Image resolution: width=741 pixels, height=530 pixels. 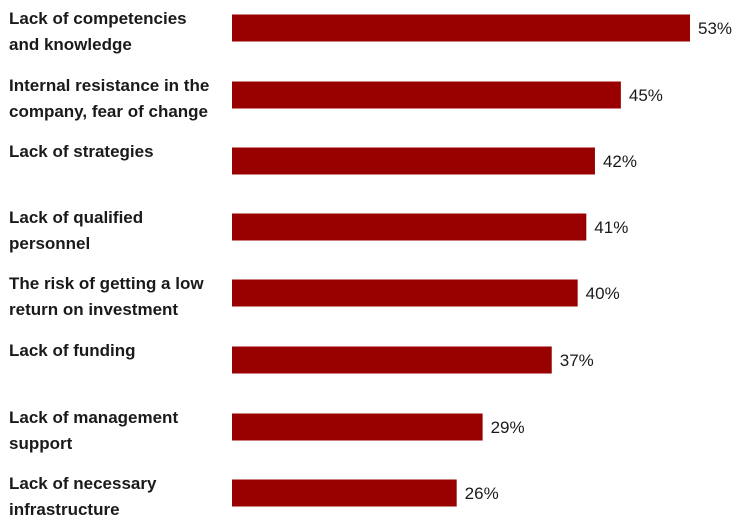 I want to click on data-label-7: 29%, so click(x=508, y=427).